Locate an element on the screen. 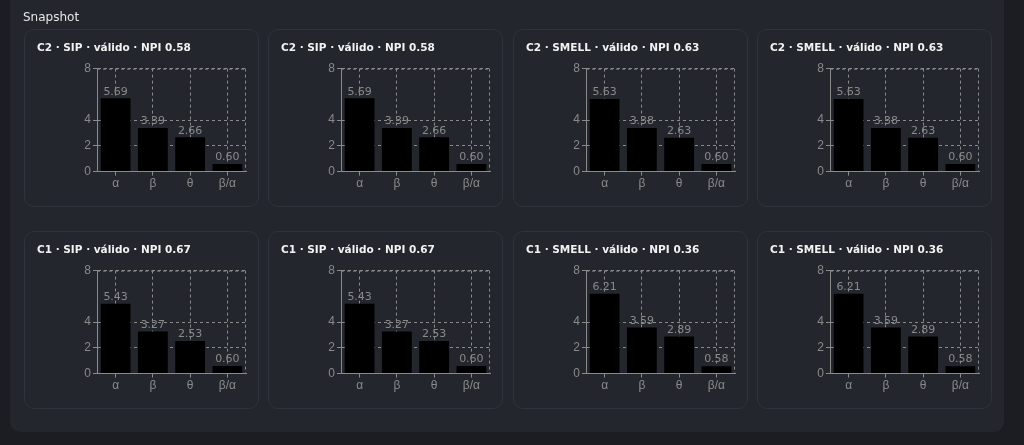 This screenshot has height=445, width=1024. data-label: 5.63 is located at coordinates (848, 92).